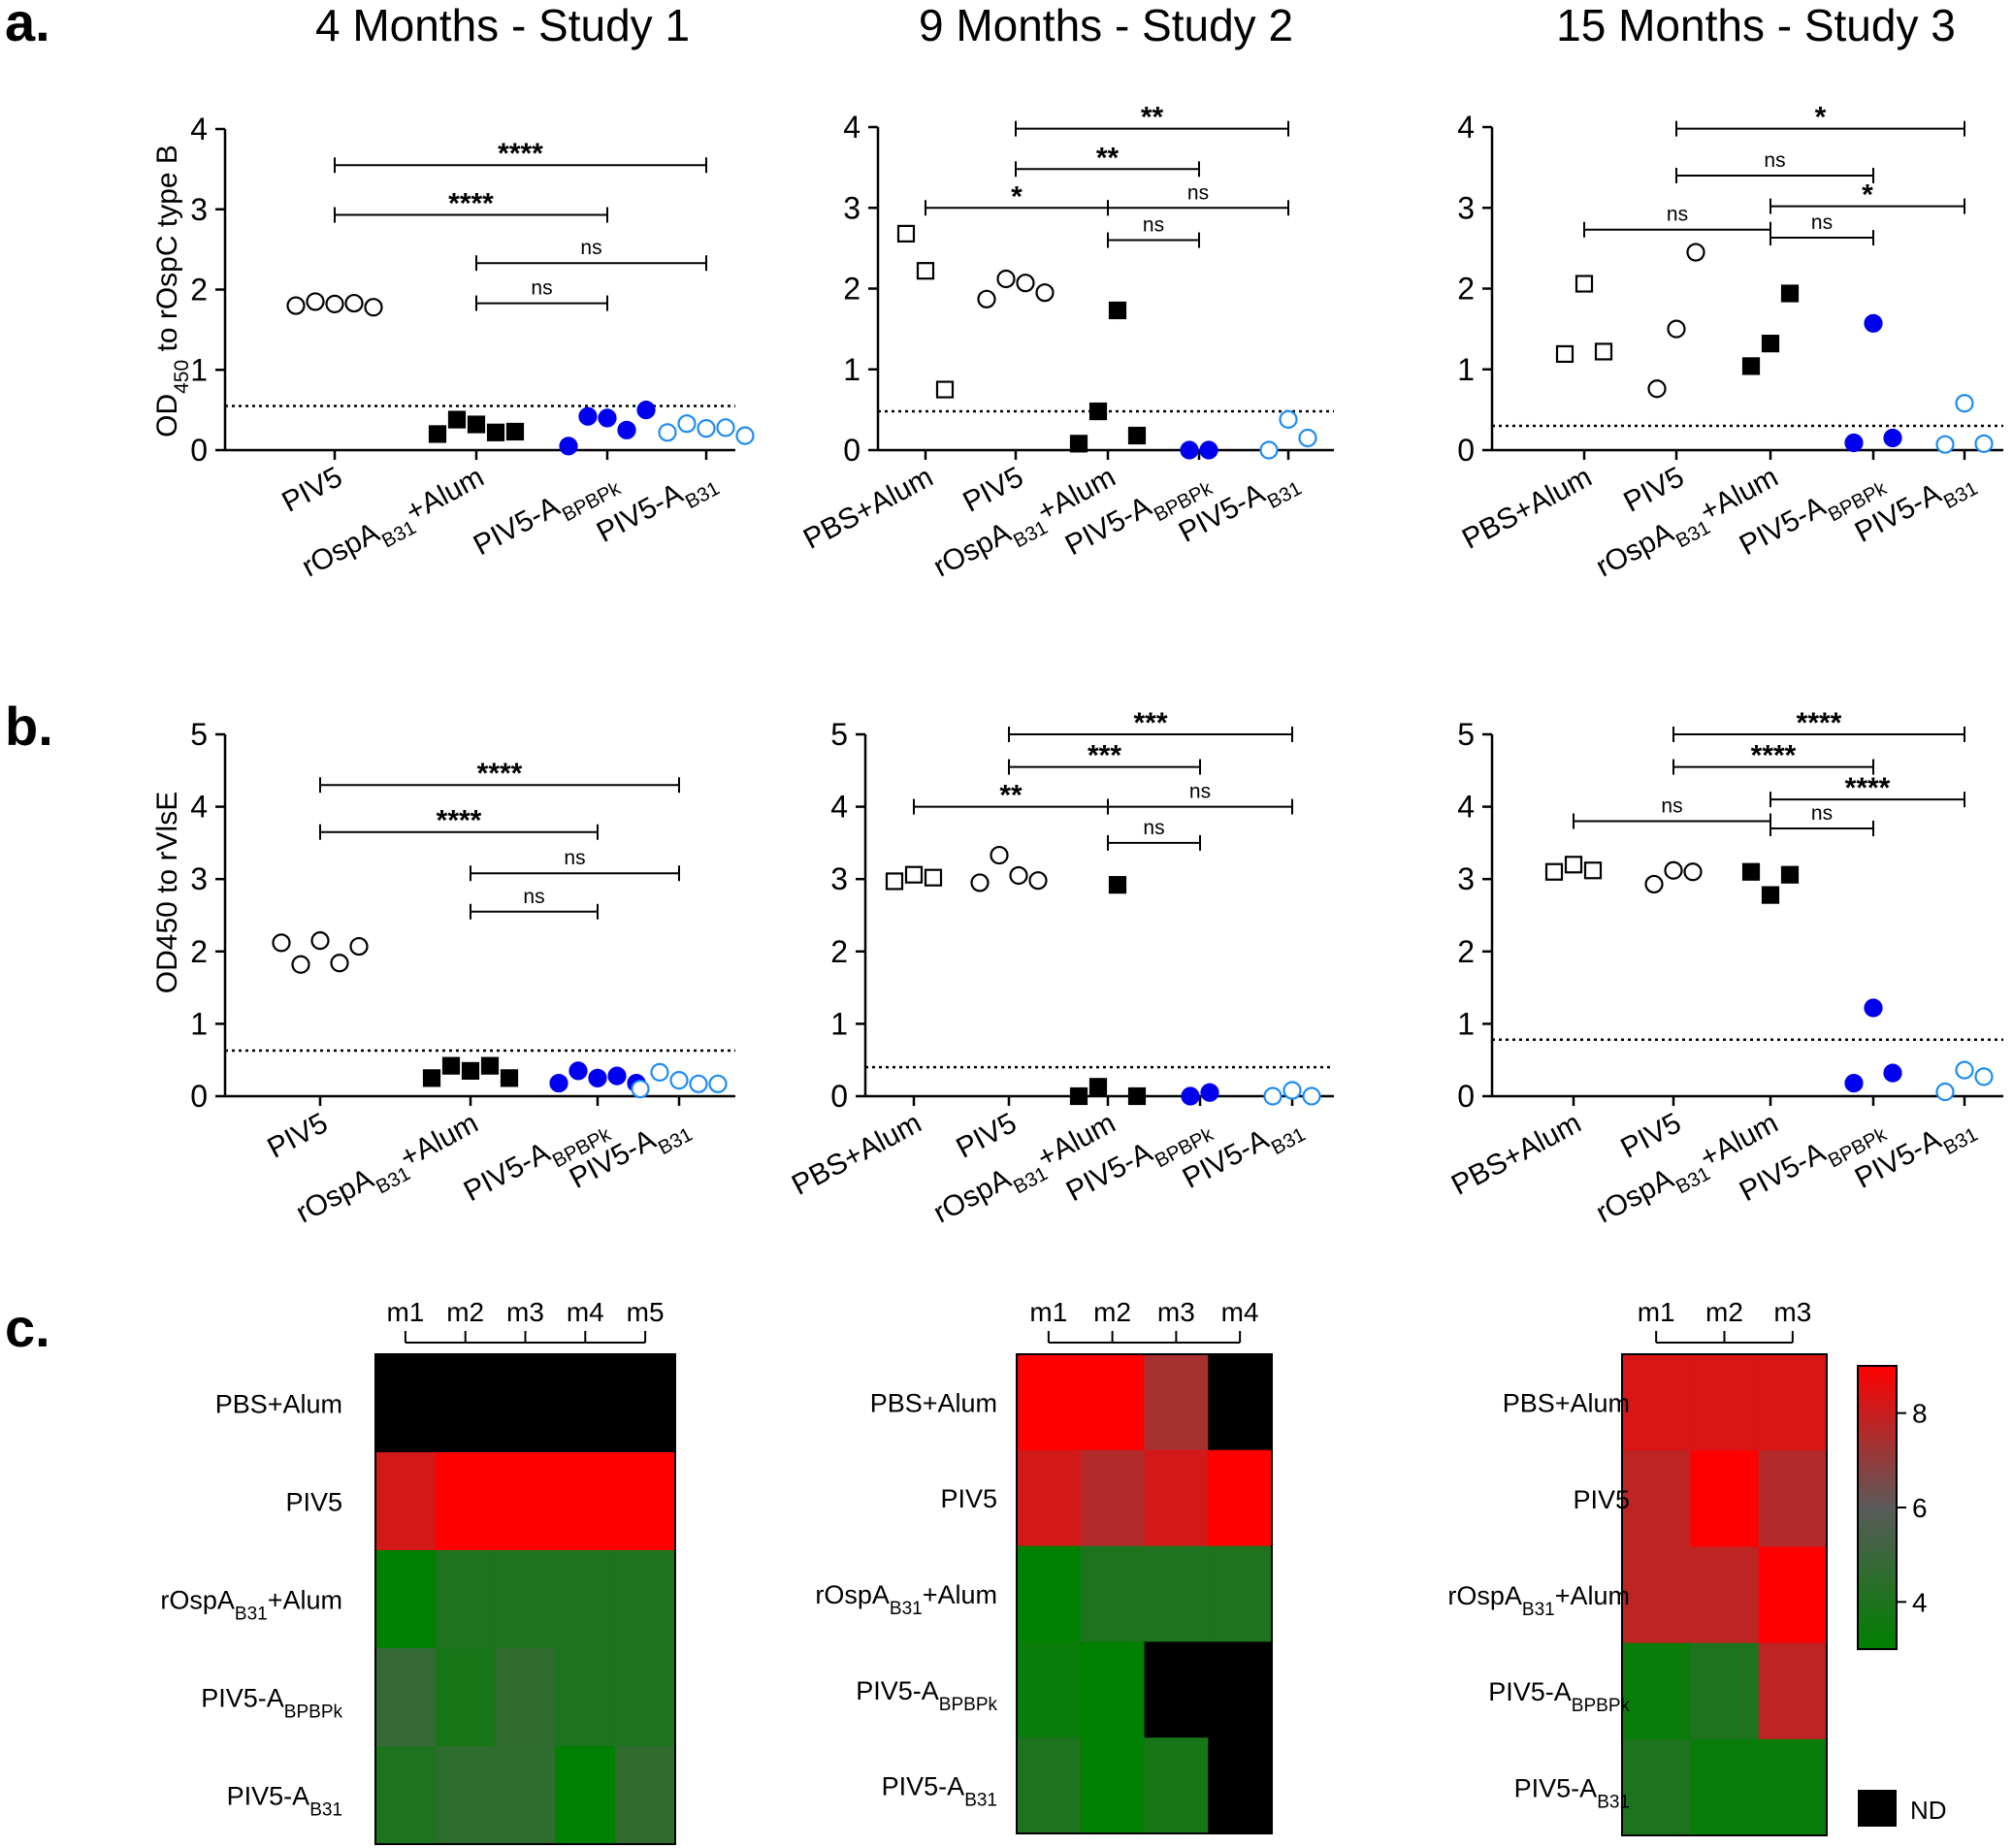 This screenshot has height=1848, width=2013. What do you see at coordinates (1724, 1312) in the screenshot?
I see `column-label: m2` at bounding box center [1724, 1312].